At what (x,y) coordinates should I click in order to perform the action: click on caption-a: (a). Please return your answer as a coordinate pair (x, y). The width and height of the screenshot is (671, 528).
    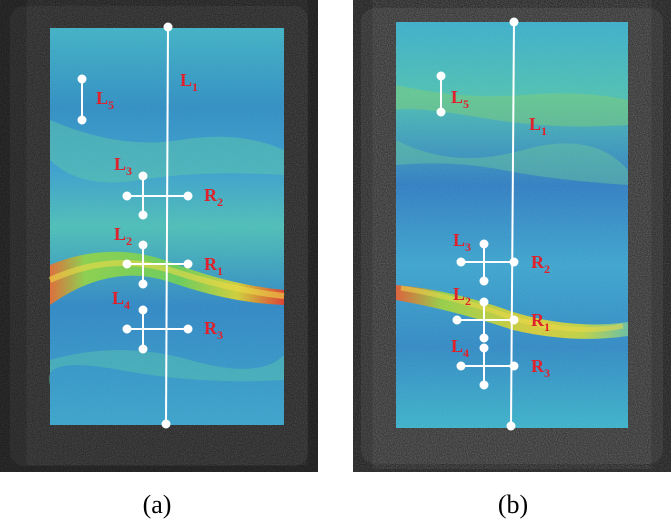
    Looking at the image, I should click on (157, 504).